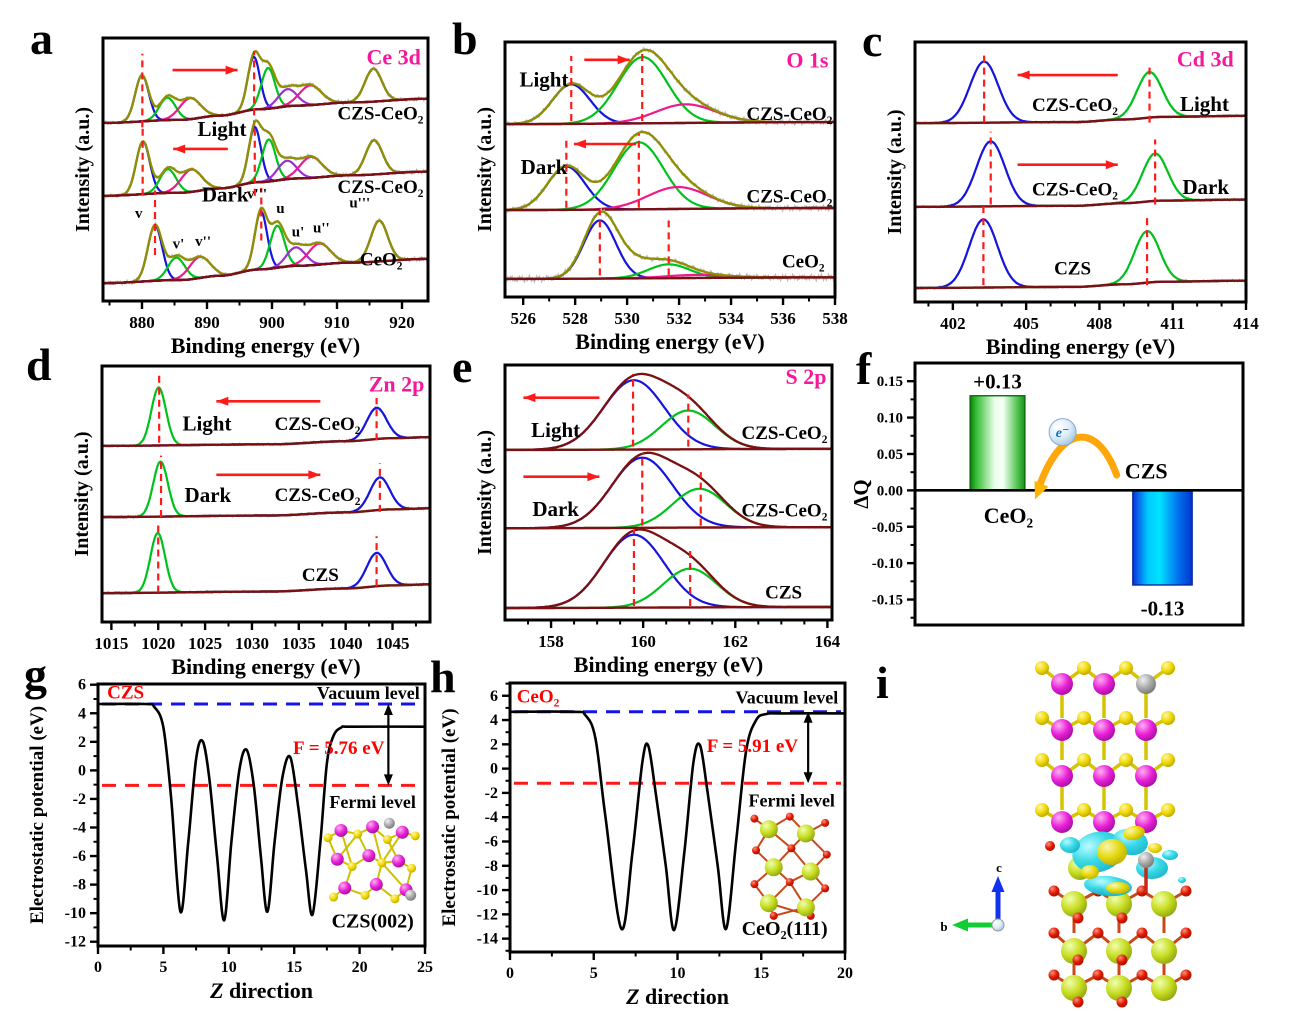 Image resolution: width=1313 pixels, height=1011 pixels. Describe the element at coordinates (298, 233) in the screenshot. I see `peak-label: u'` at that location.